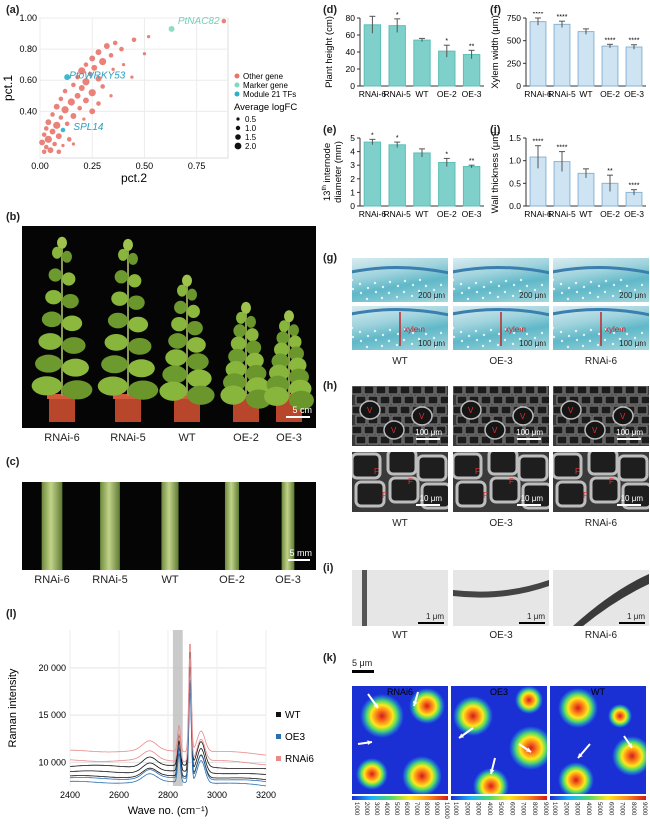 The height and width of the screenshot is (827, 650). What do you see at coordinates (187, 280) in the screenshot?
I see `panel-b-apex` at bounding box center [187, 280].